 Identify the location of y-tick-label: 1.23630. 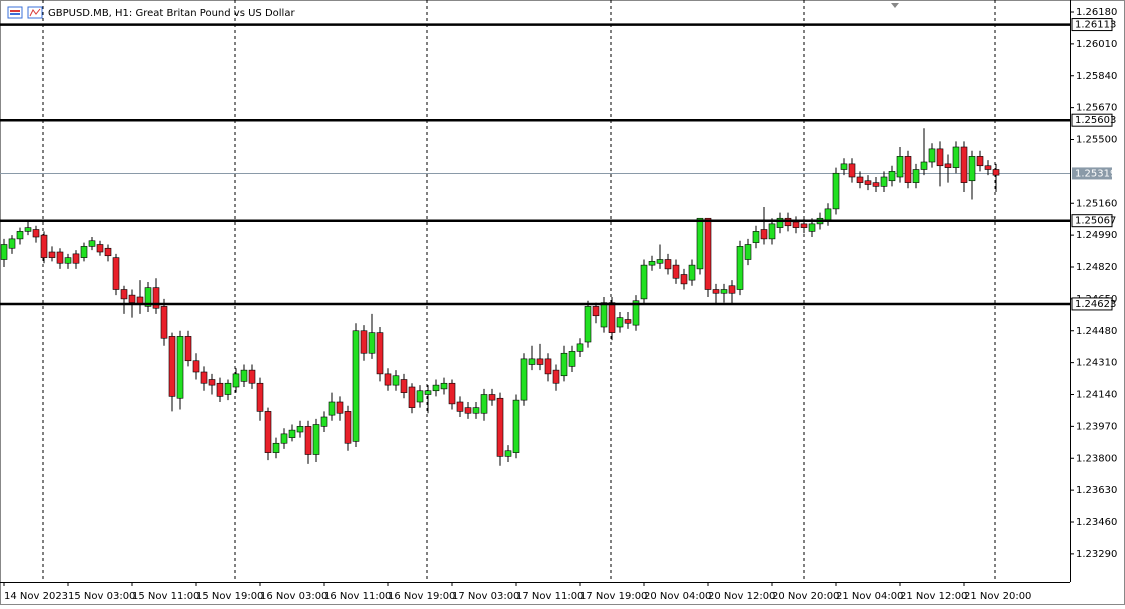
(1096, 490).